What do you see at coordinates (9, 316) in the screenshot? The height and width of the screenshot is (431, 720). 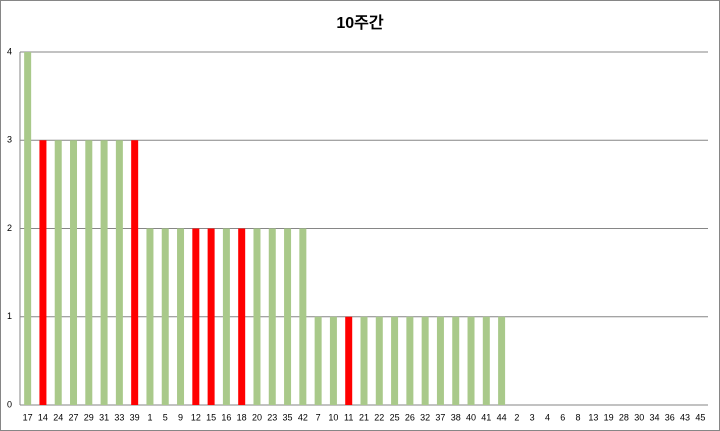 I see `y-tick-label: 1` at bounding box center [9, 316].